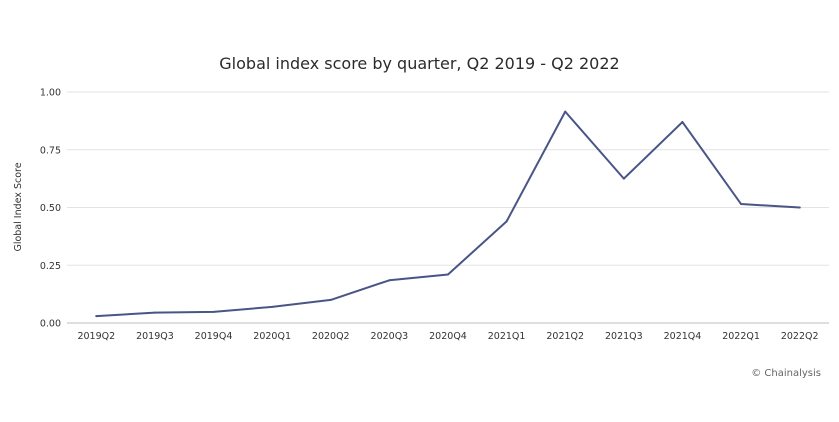 The height and width of the screenshot is (422, 839). Describe the element at coordinates (741, 336) in the screenshot. I see `x-tick-label: 2022Q1` at that location.